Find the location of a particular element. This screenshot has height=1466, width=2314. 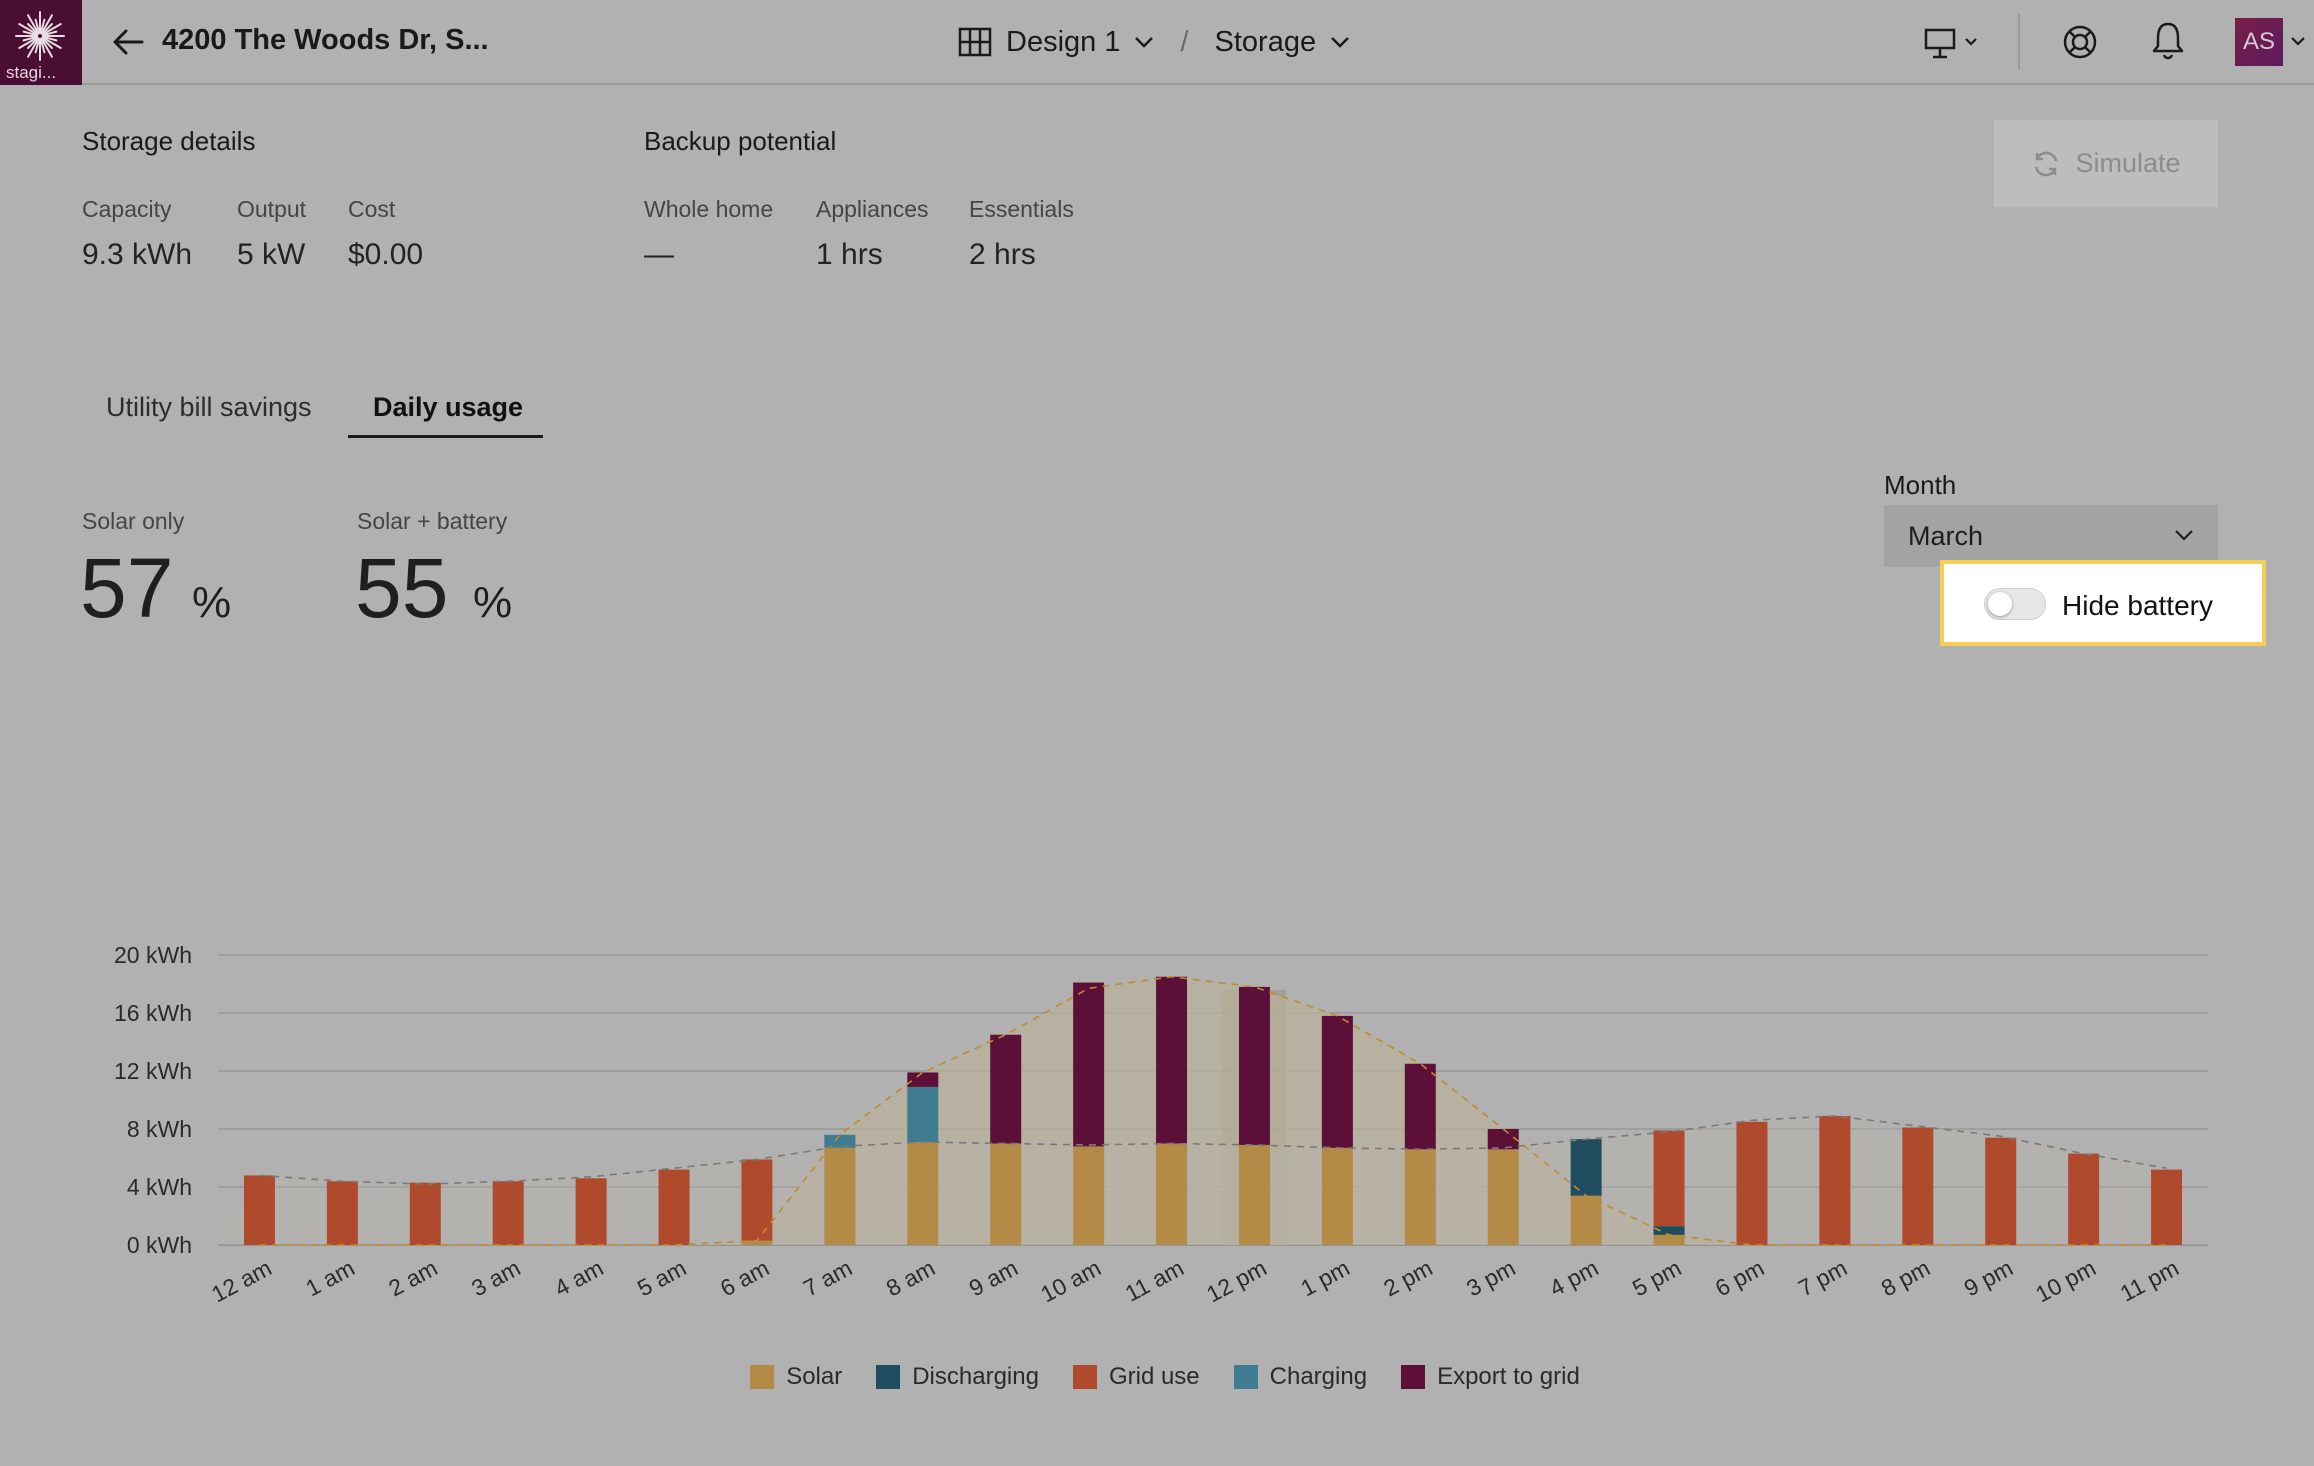

appliances-label: Appliances is located at coordinates (872, 209).